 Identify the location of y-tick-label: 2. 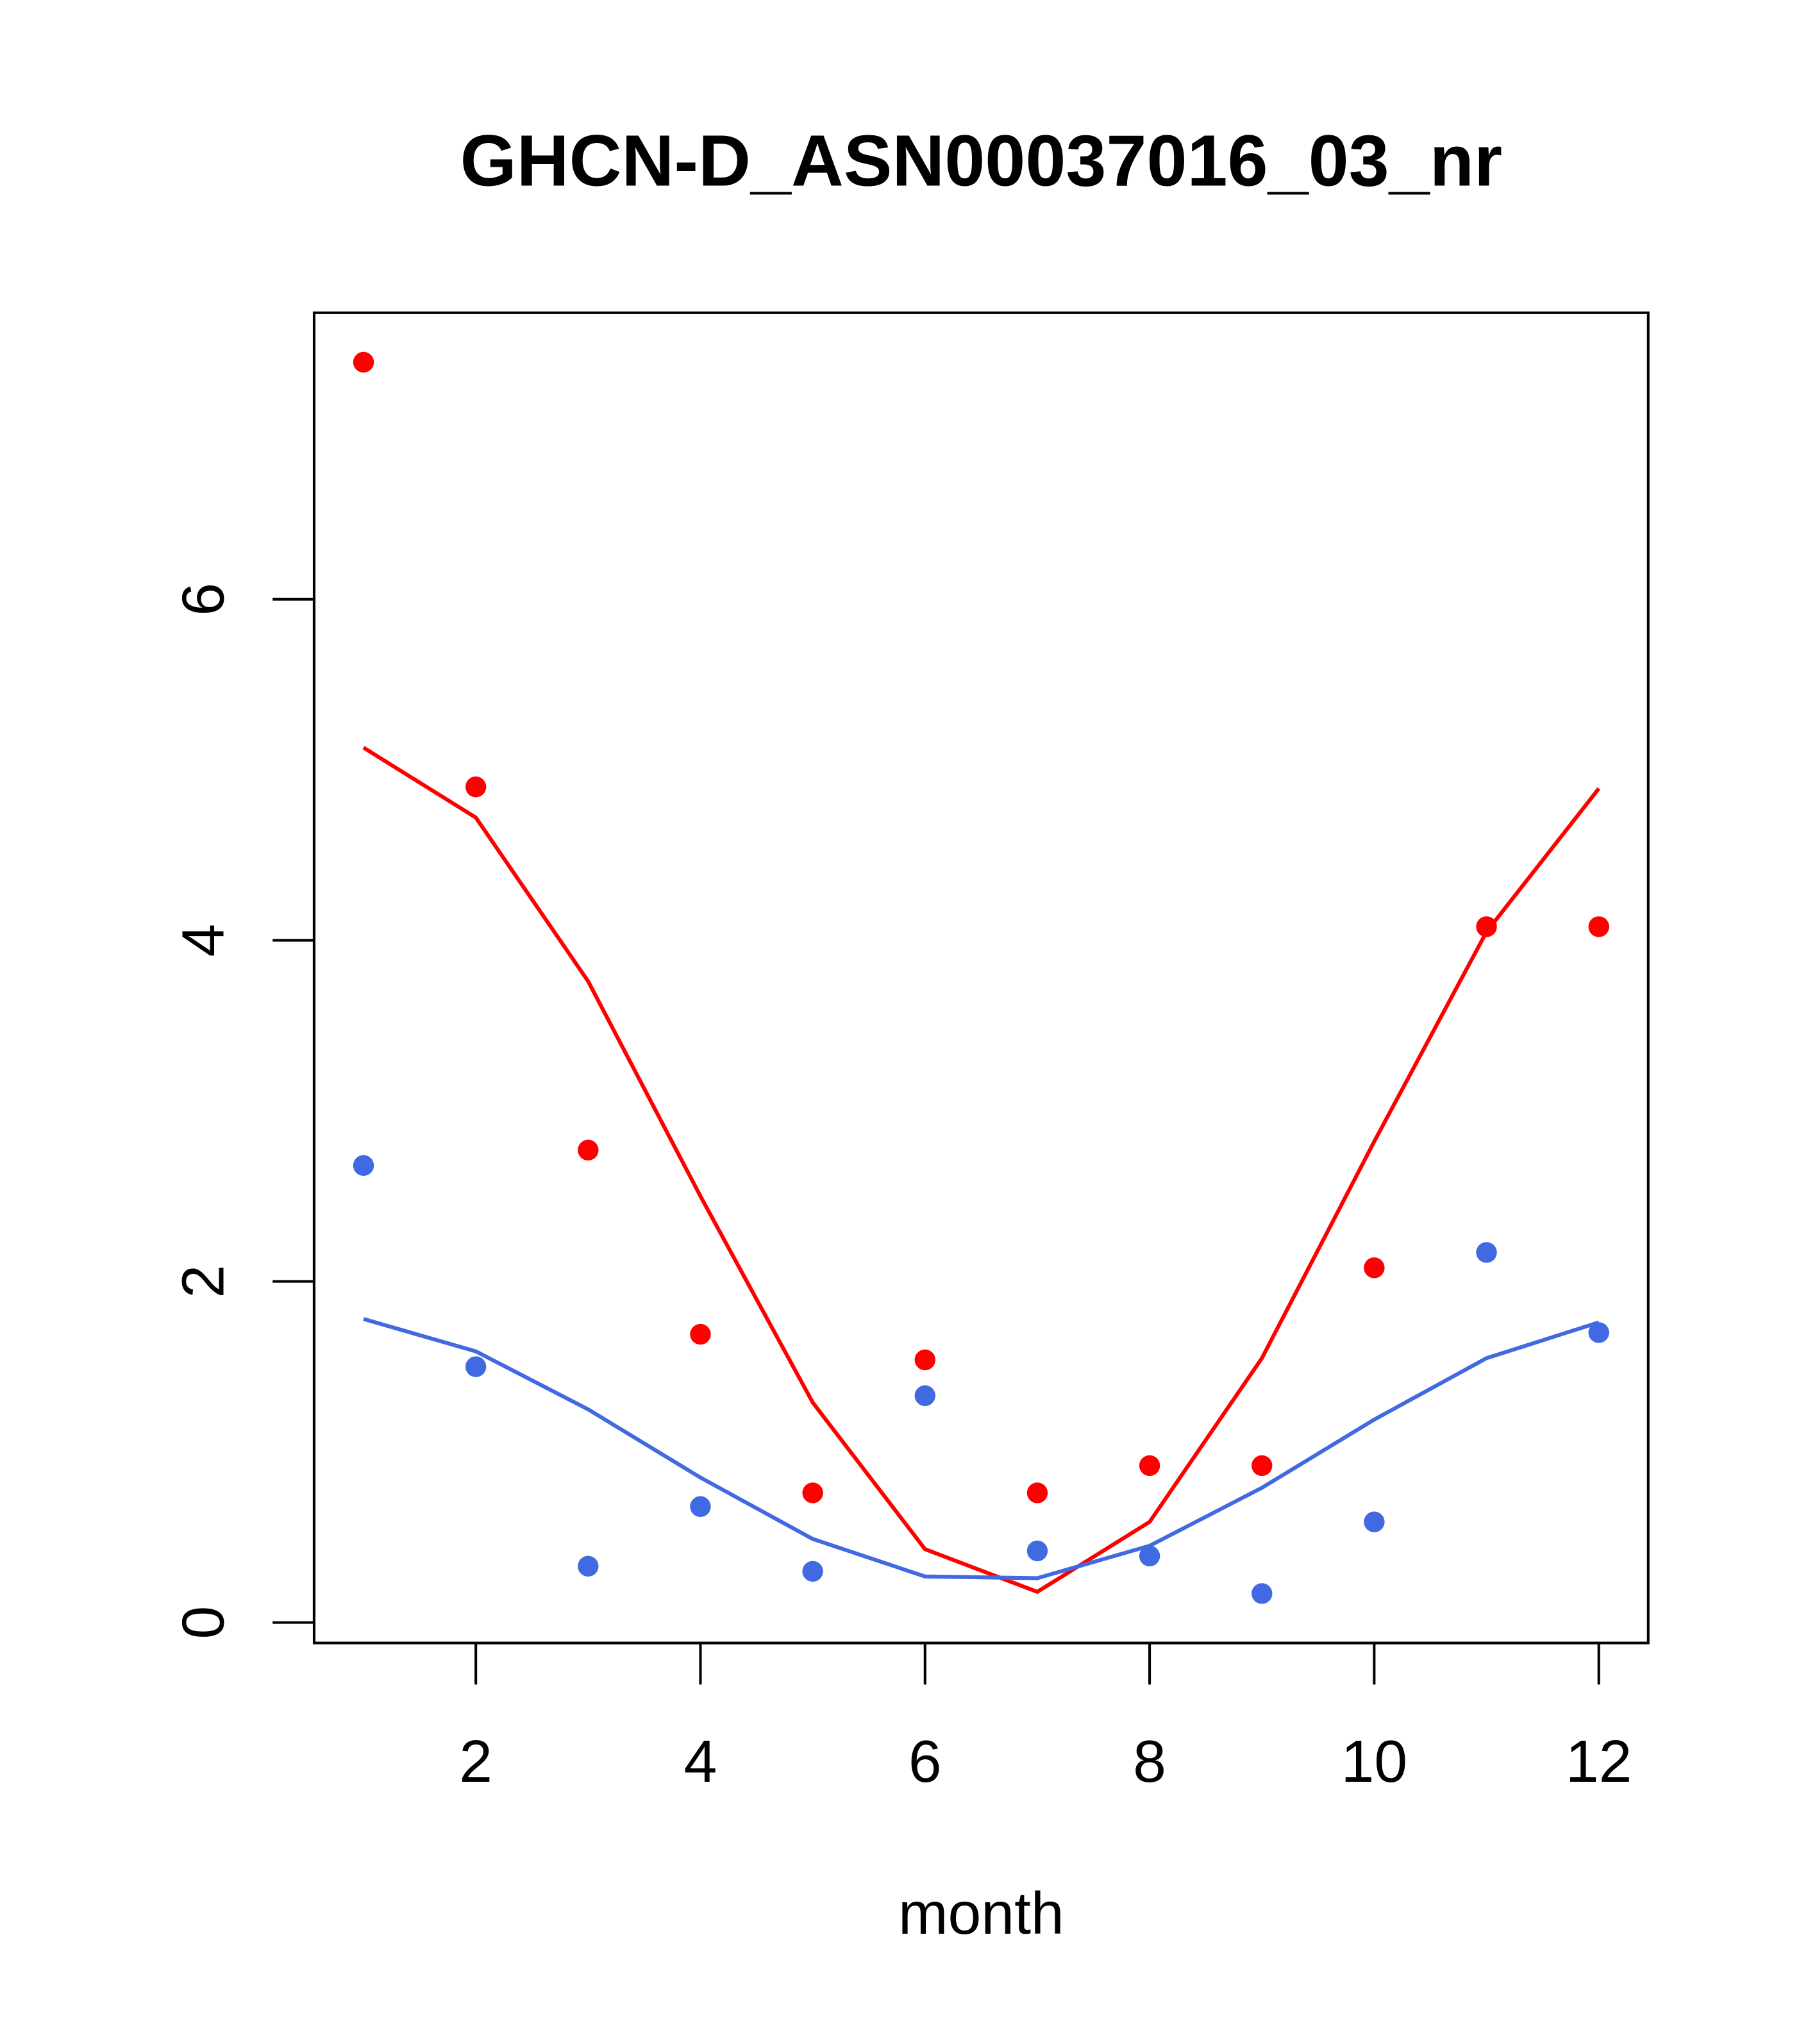
(202, 1281).